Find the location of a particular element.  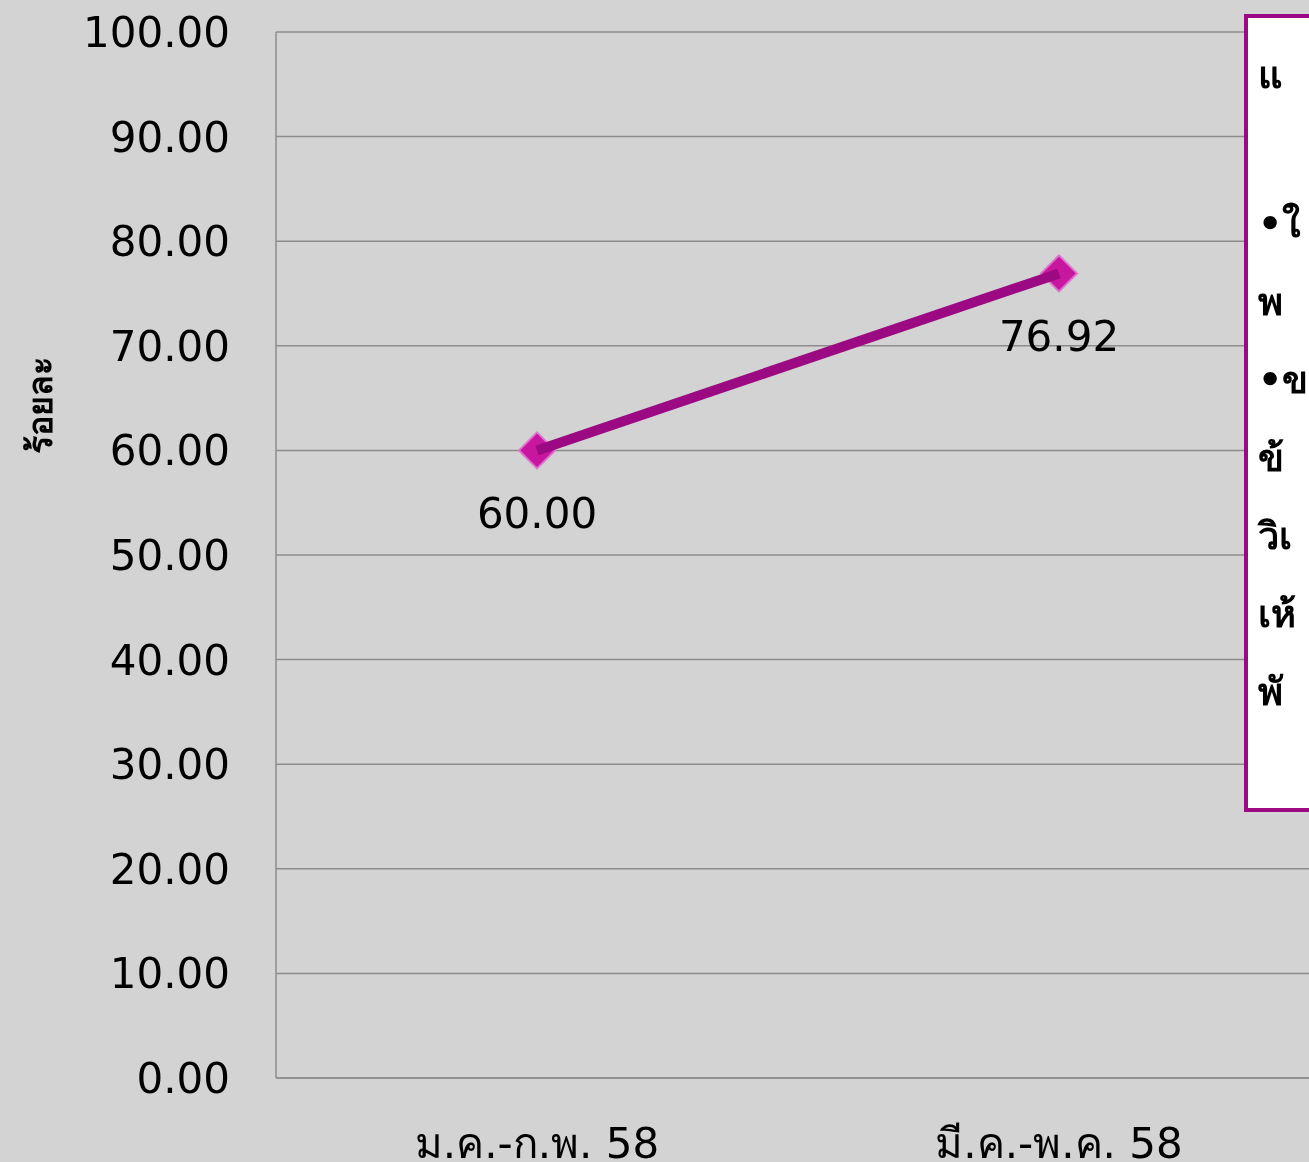

y-tick-label: 60.00 is located at coordinates (169, 451).